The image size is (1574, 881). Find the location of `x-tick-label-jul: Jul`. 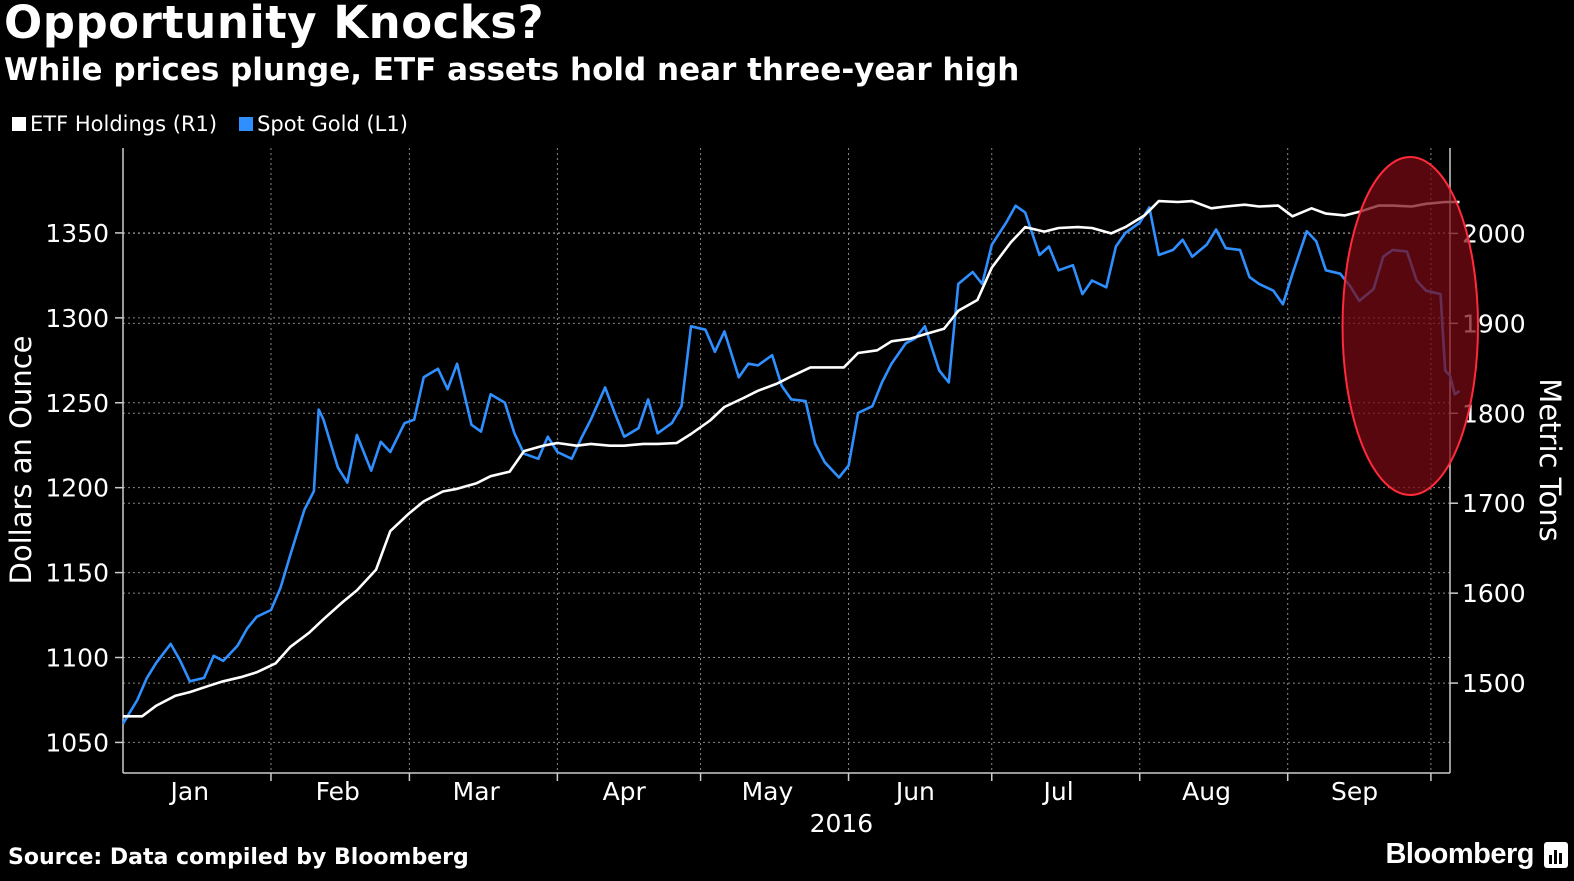

x-tick-label-jul: Jul is located at coordinates (1057, 791).